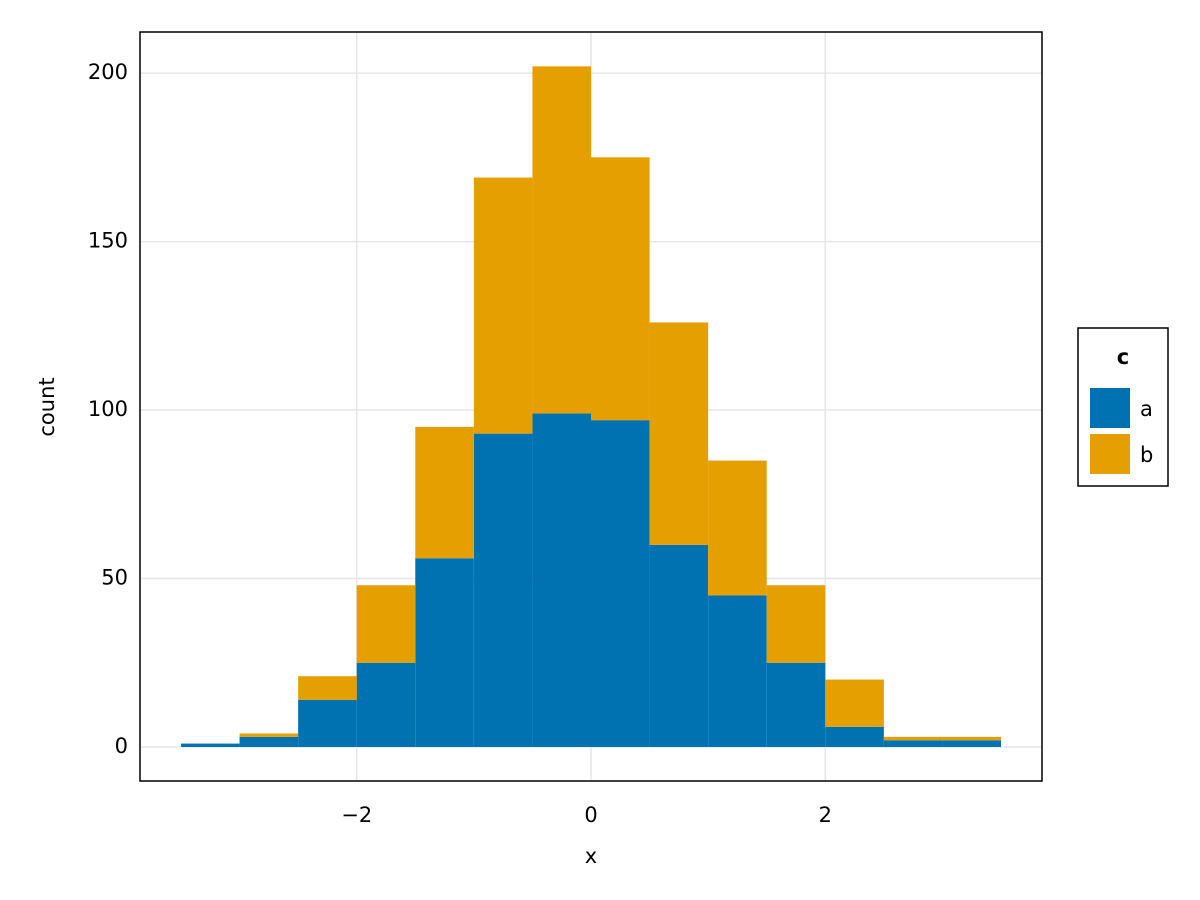  What do you see at coordinates (1146, 409) in the screenshot?
I see `legend-label: a` at bounding box center [1146, 409].